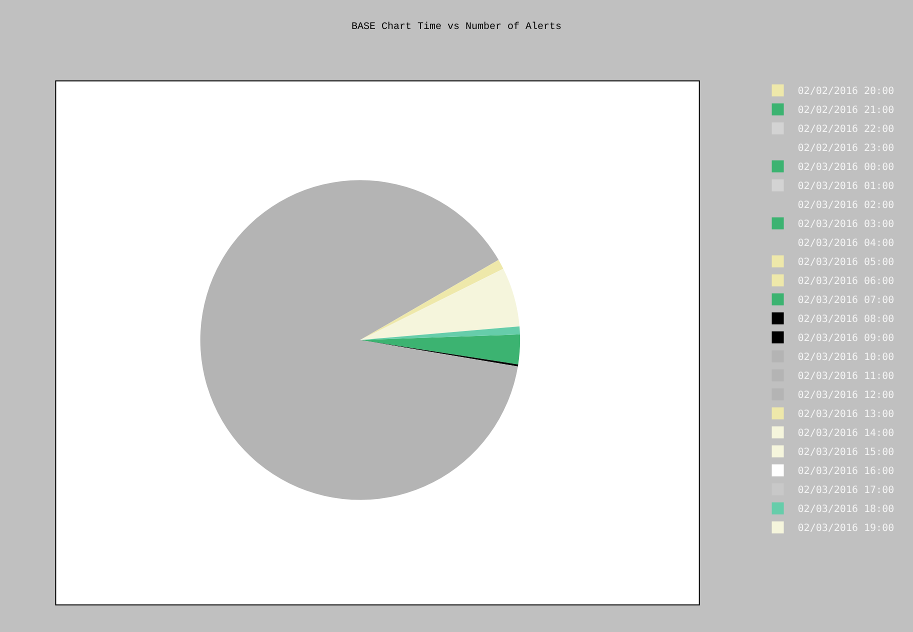 The height and width of the screenshot is (632, 913). I want to click on chart-title: BASE Chart Time vs Number of Alerts, so click(456, 27).